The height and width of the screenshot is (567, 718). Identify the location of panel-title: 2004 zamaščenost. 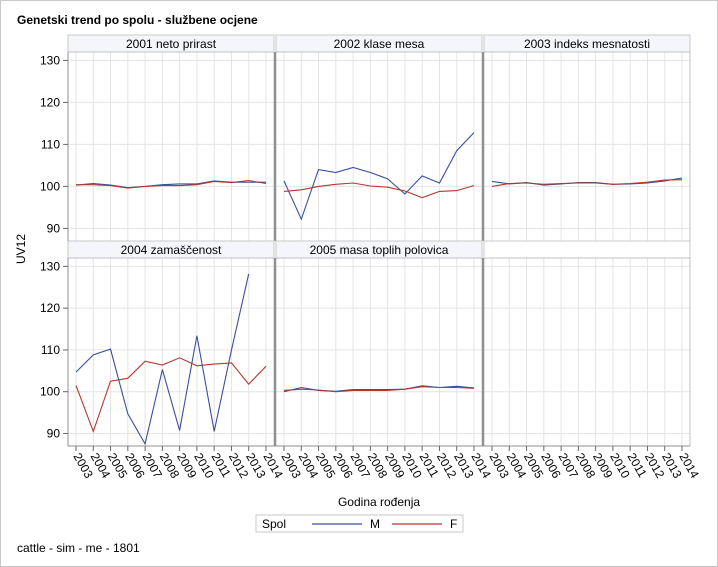
(171, 250).